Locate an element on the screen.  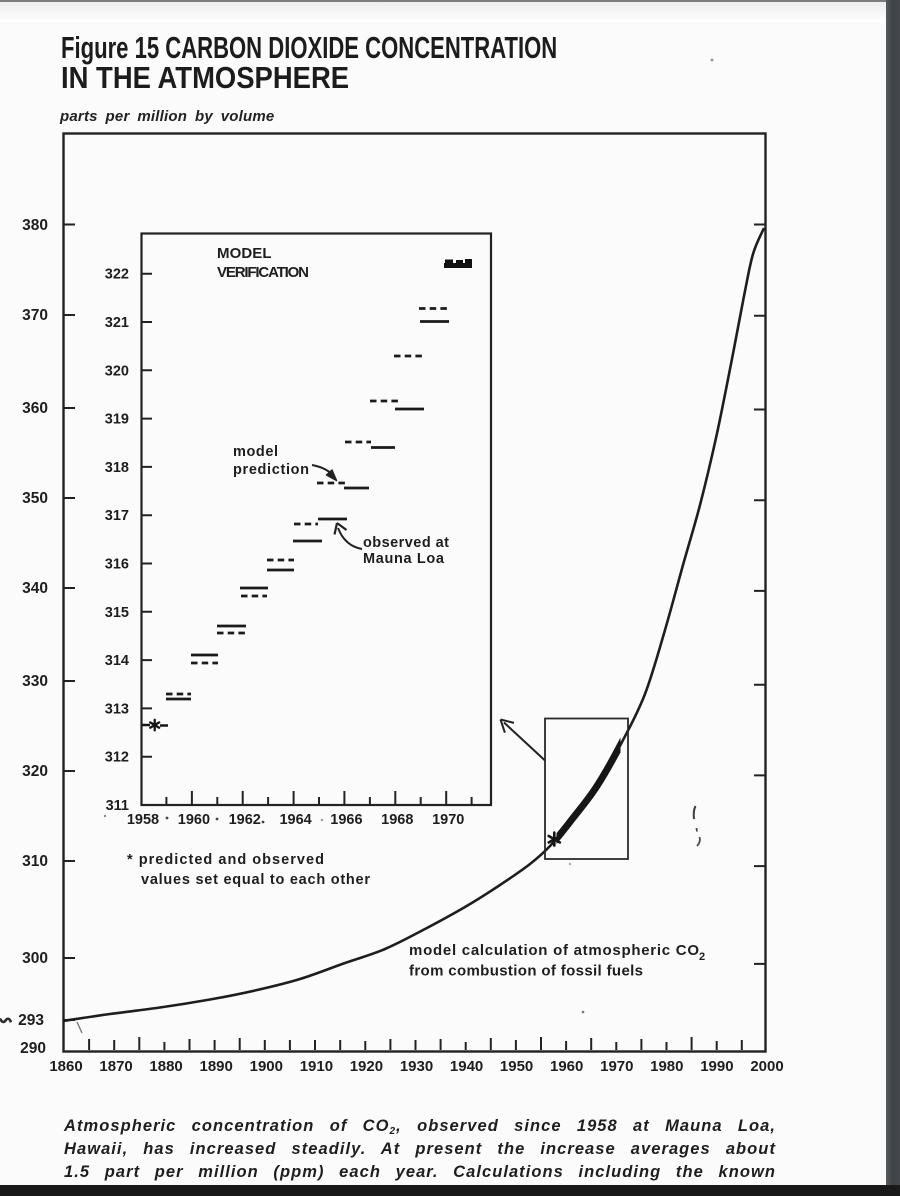
svg-text:from combustion of fossil fuel: from combustion of fossil fuels is located at coordinates (526, 971).